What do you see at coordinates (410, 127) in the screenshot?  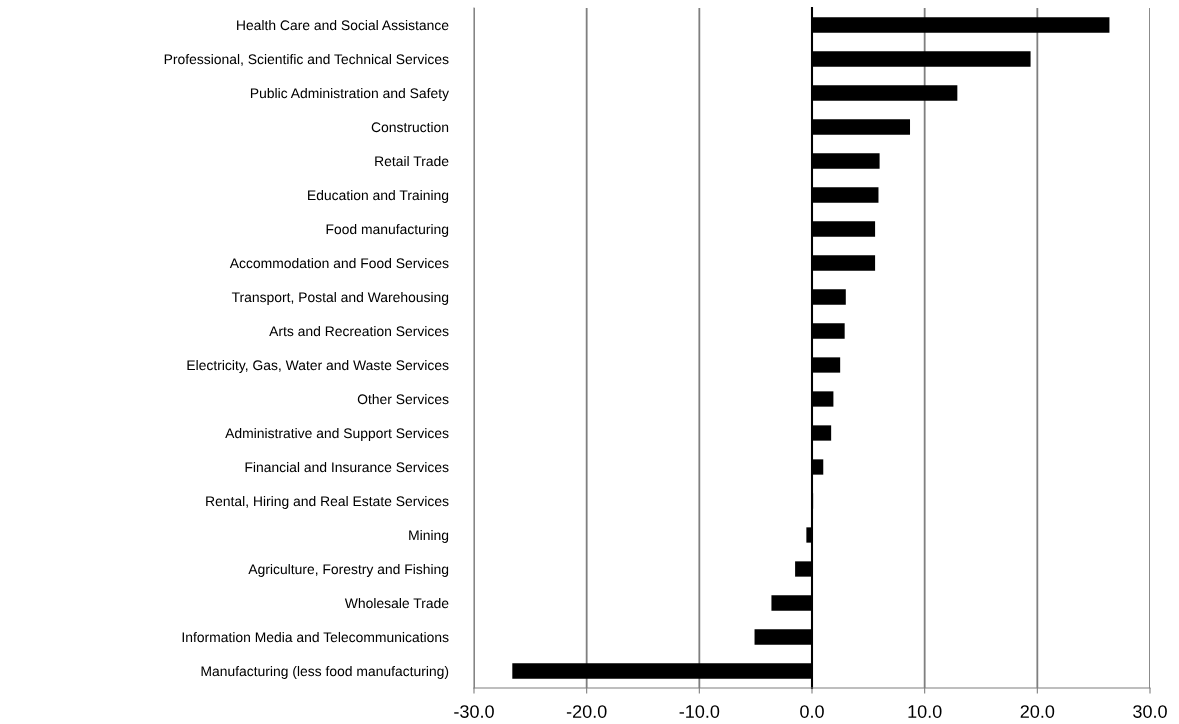 I see `y-tick-label: Construction` at bounding box center [410, 127].